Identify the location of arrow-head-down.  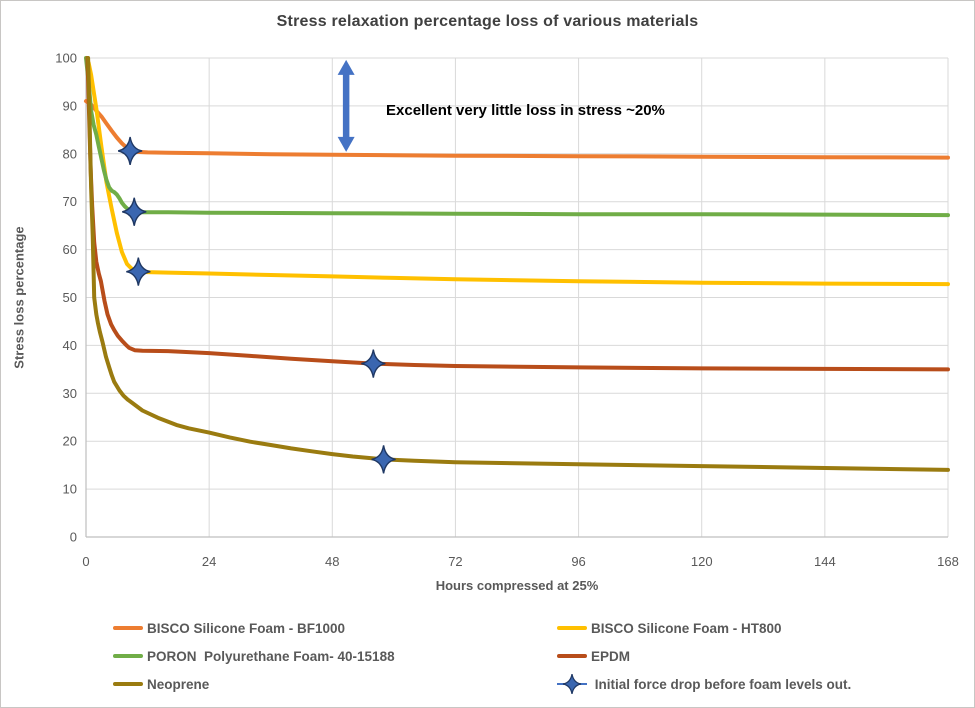
(346, 144).